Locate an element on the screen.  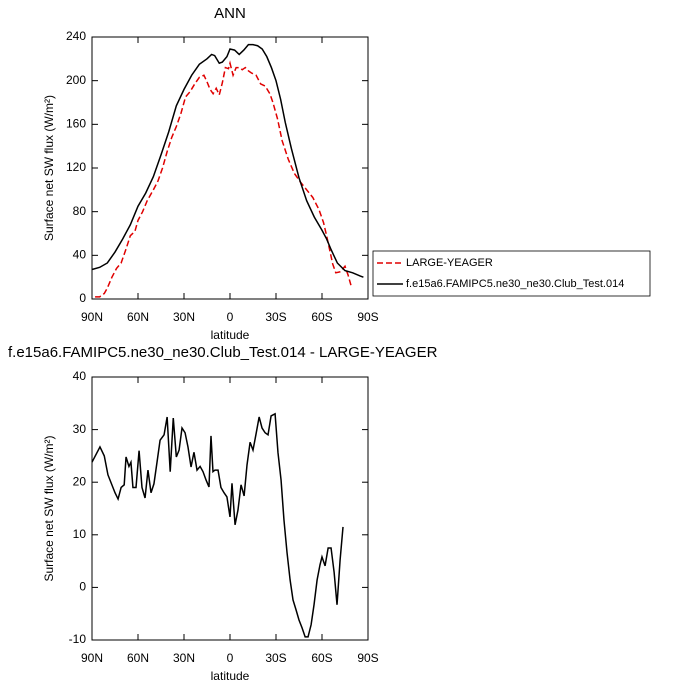
y-tick-label: 80 is located at coordinates (80, 211).